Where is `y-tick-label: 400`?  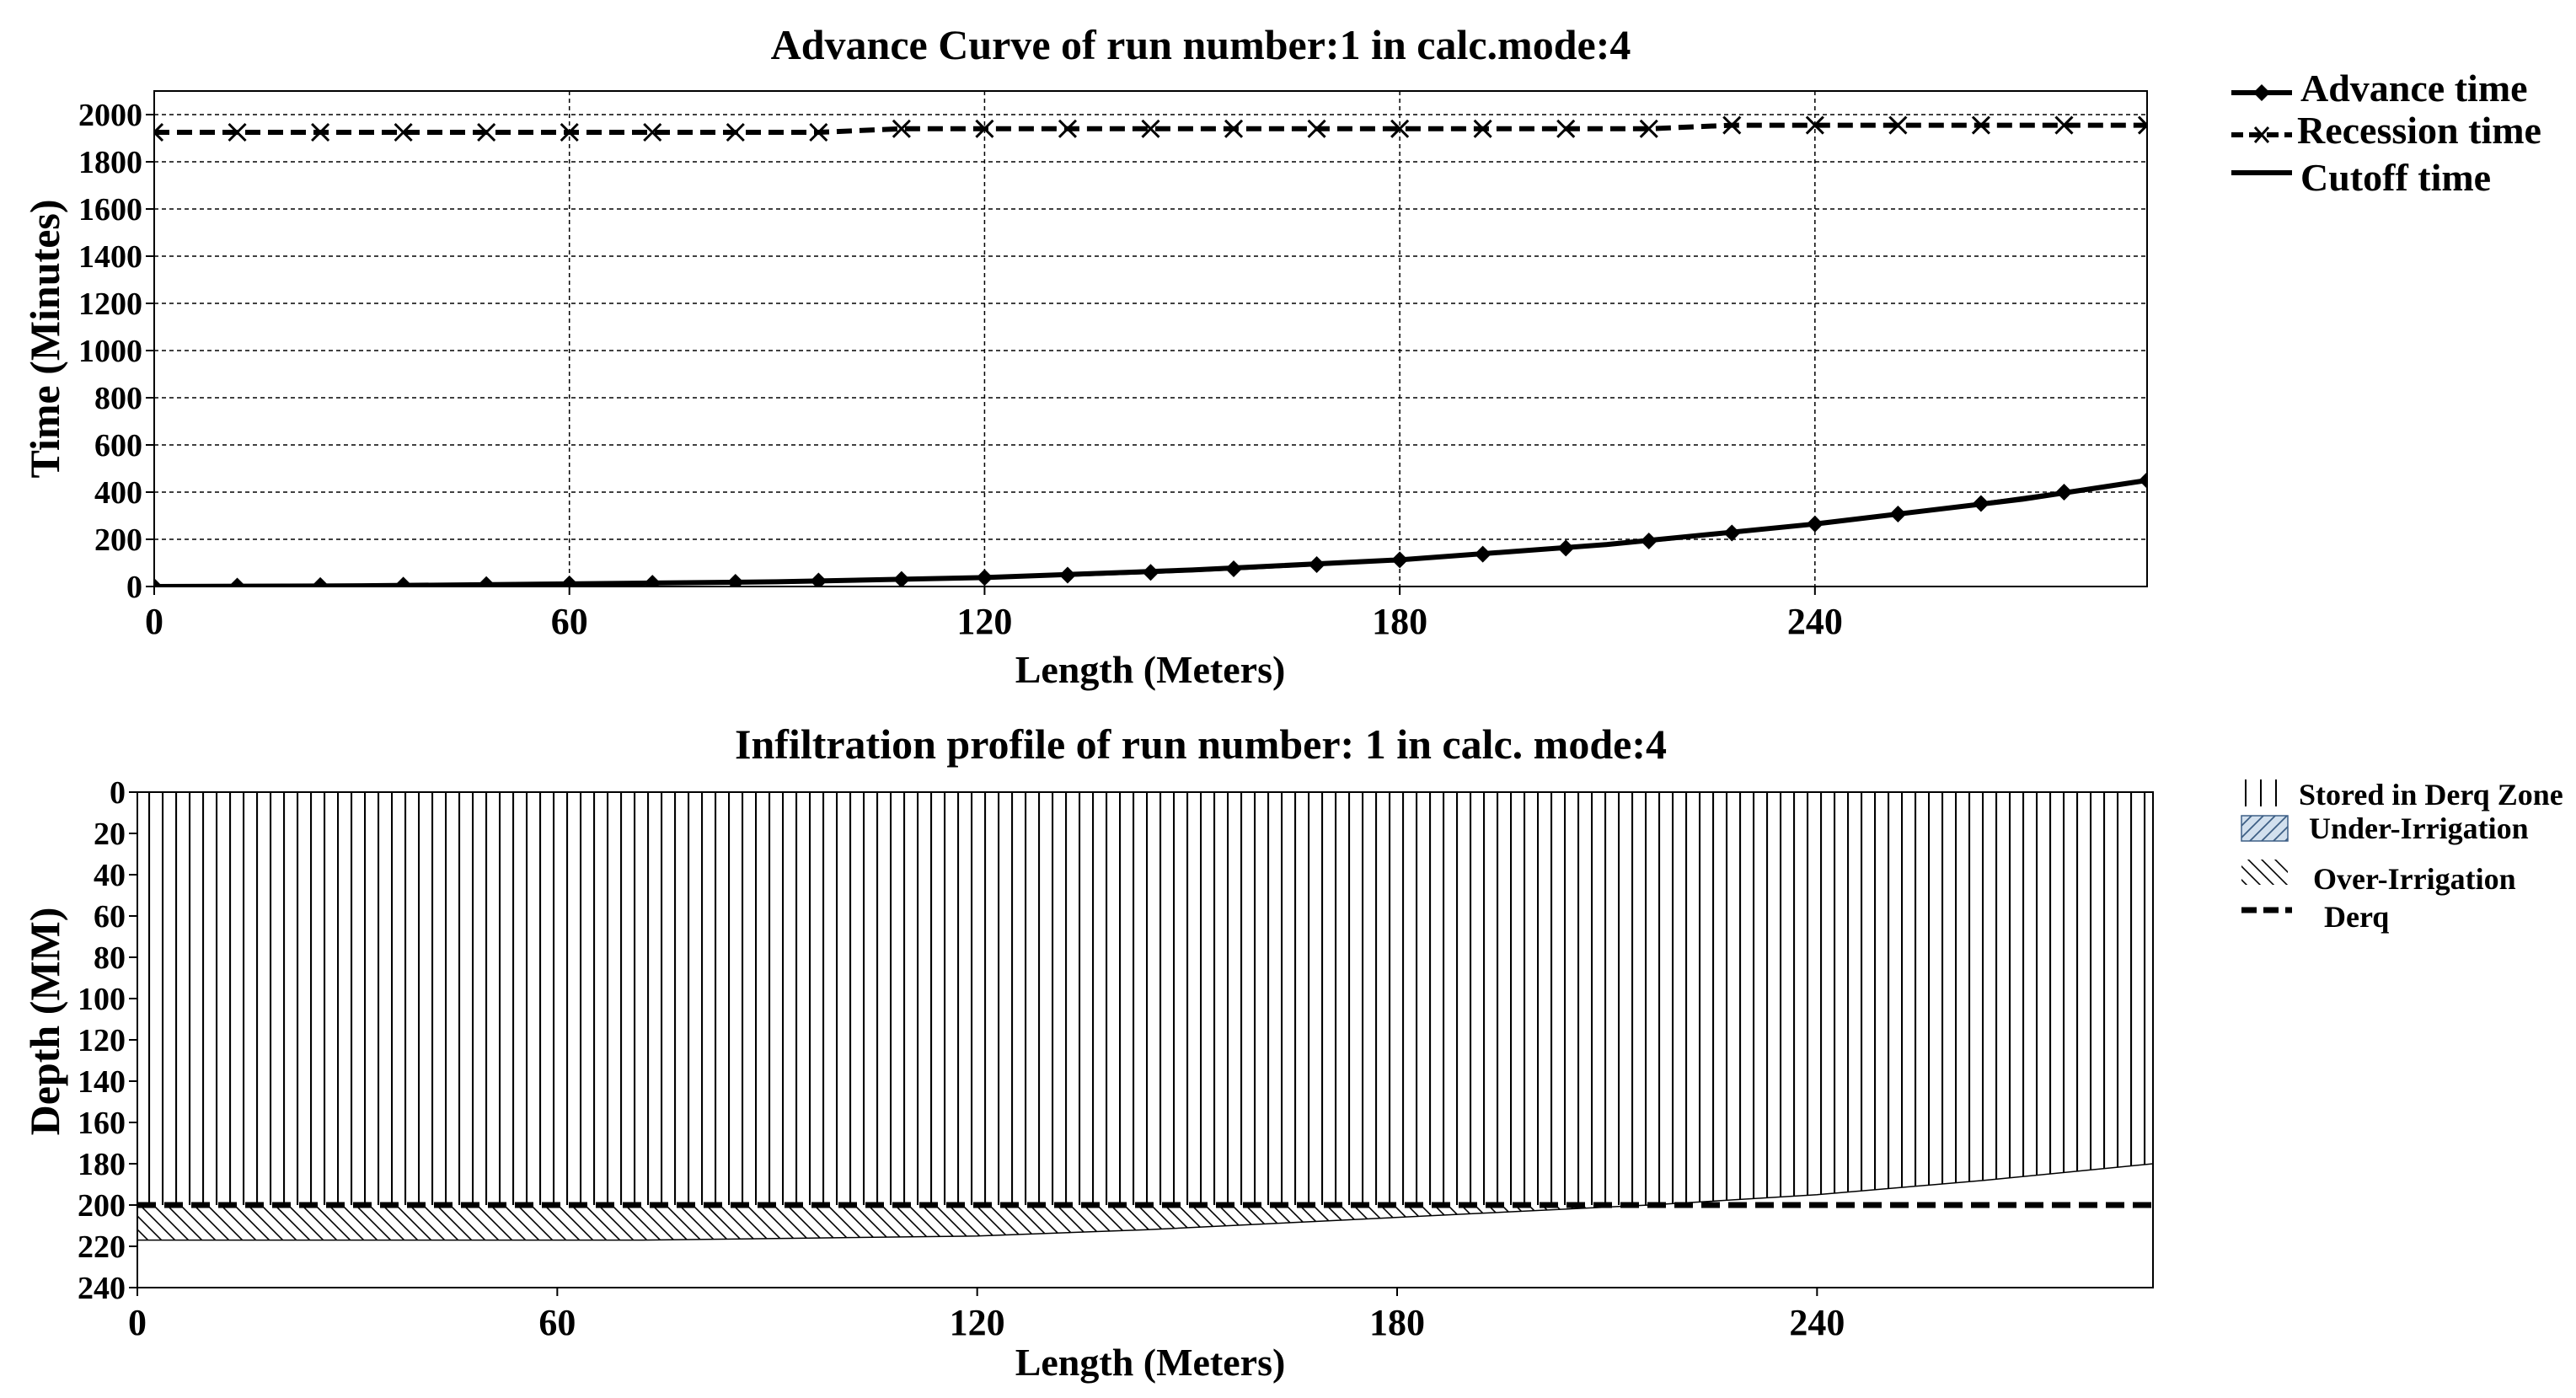 y-tick-label: 400 is located at coordinates (118, 493).